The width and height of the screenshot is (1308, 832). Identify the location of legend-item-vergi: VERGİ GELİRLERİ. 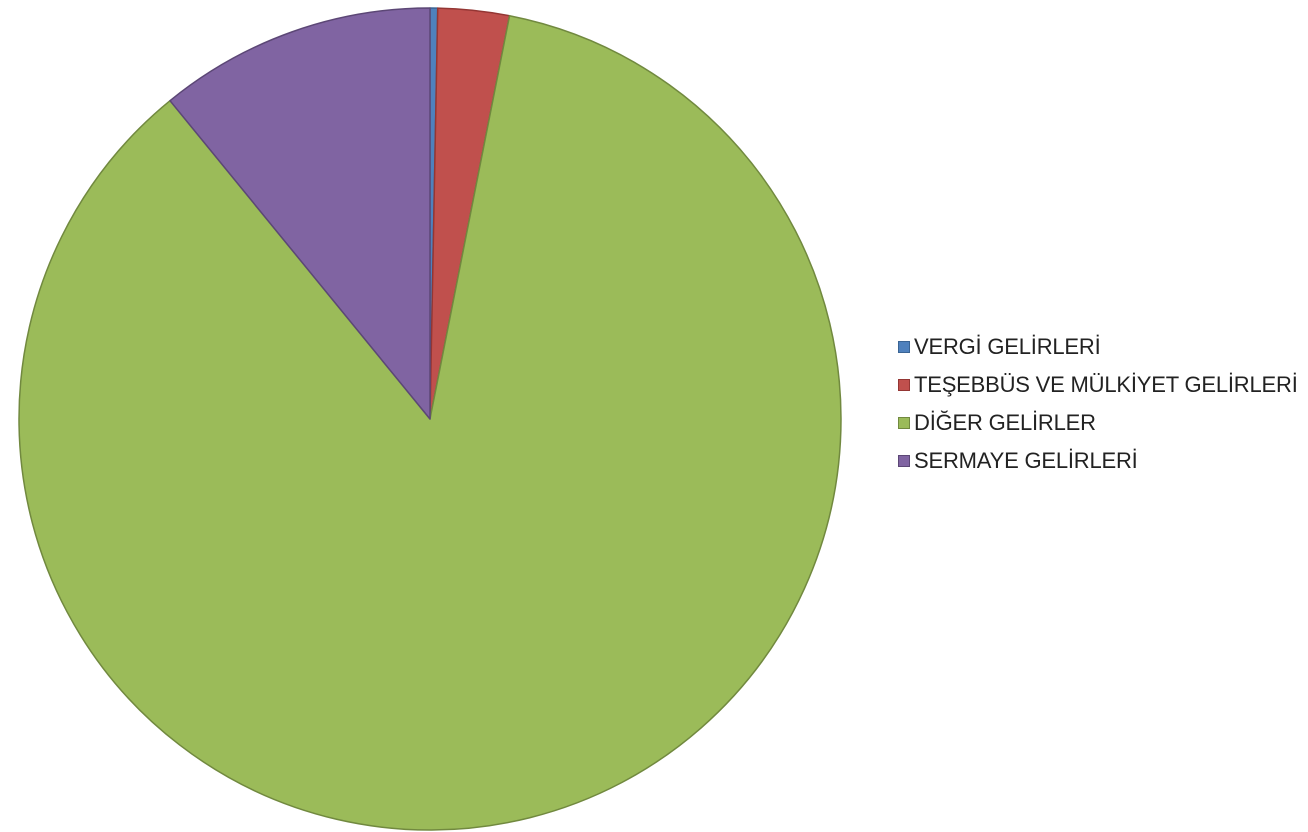
(1102, 346).